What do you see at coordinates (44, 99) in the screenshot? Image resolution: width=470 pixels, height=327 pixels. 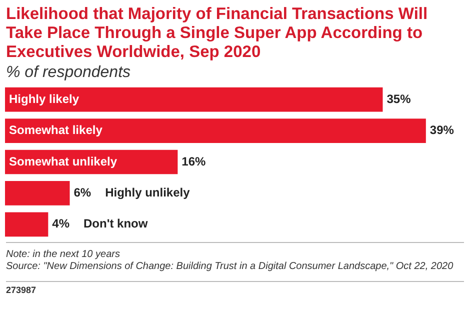 I see `y-tick-label: Highly likely` at bounding box center [44, 99].